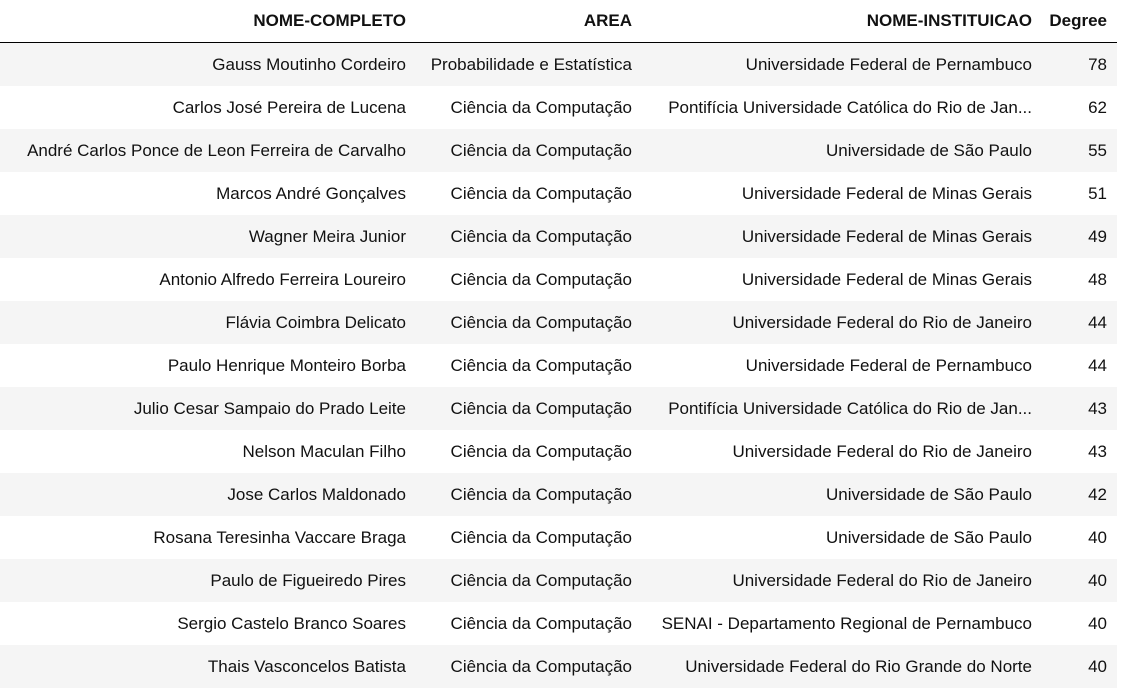  I want to click on cell-nome-completo: Flávia Coimbra Delicato, so click(208, 322).